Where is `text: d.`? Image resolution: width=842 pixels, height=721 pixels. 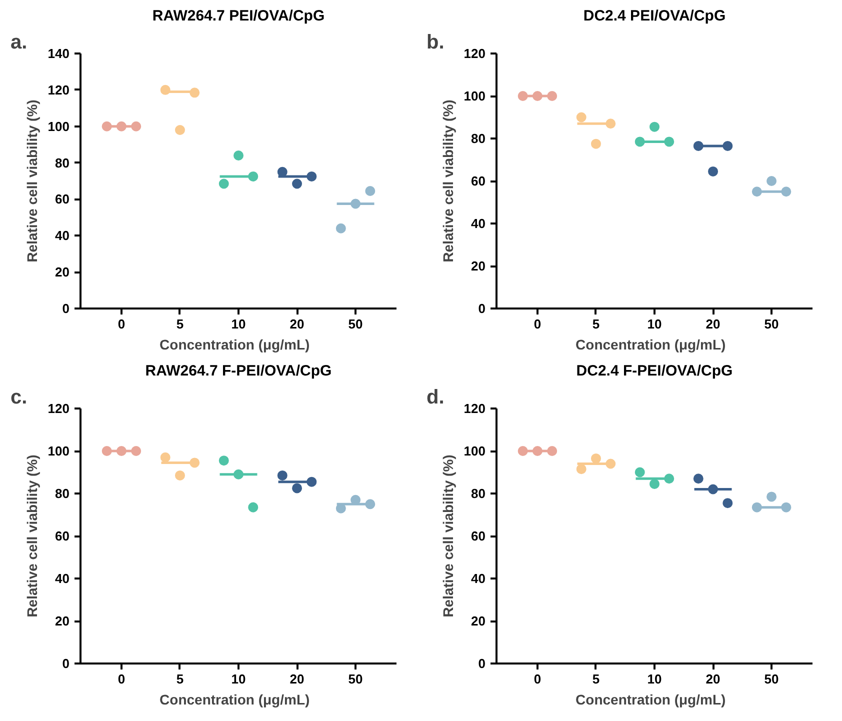
text: d. is located at coordinates (435, 397).